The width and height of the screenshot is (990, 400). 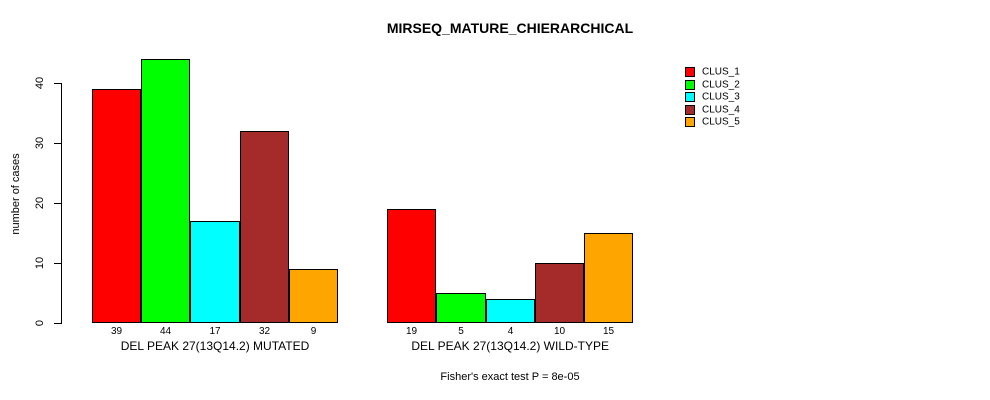 What do you see at coordinates (215, 331) in the screenshot?
I see `bar-value-label: 17` at bounding box center [215, 331].